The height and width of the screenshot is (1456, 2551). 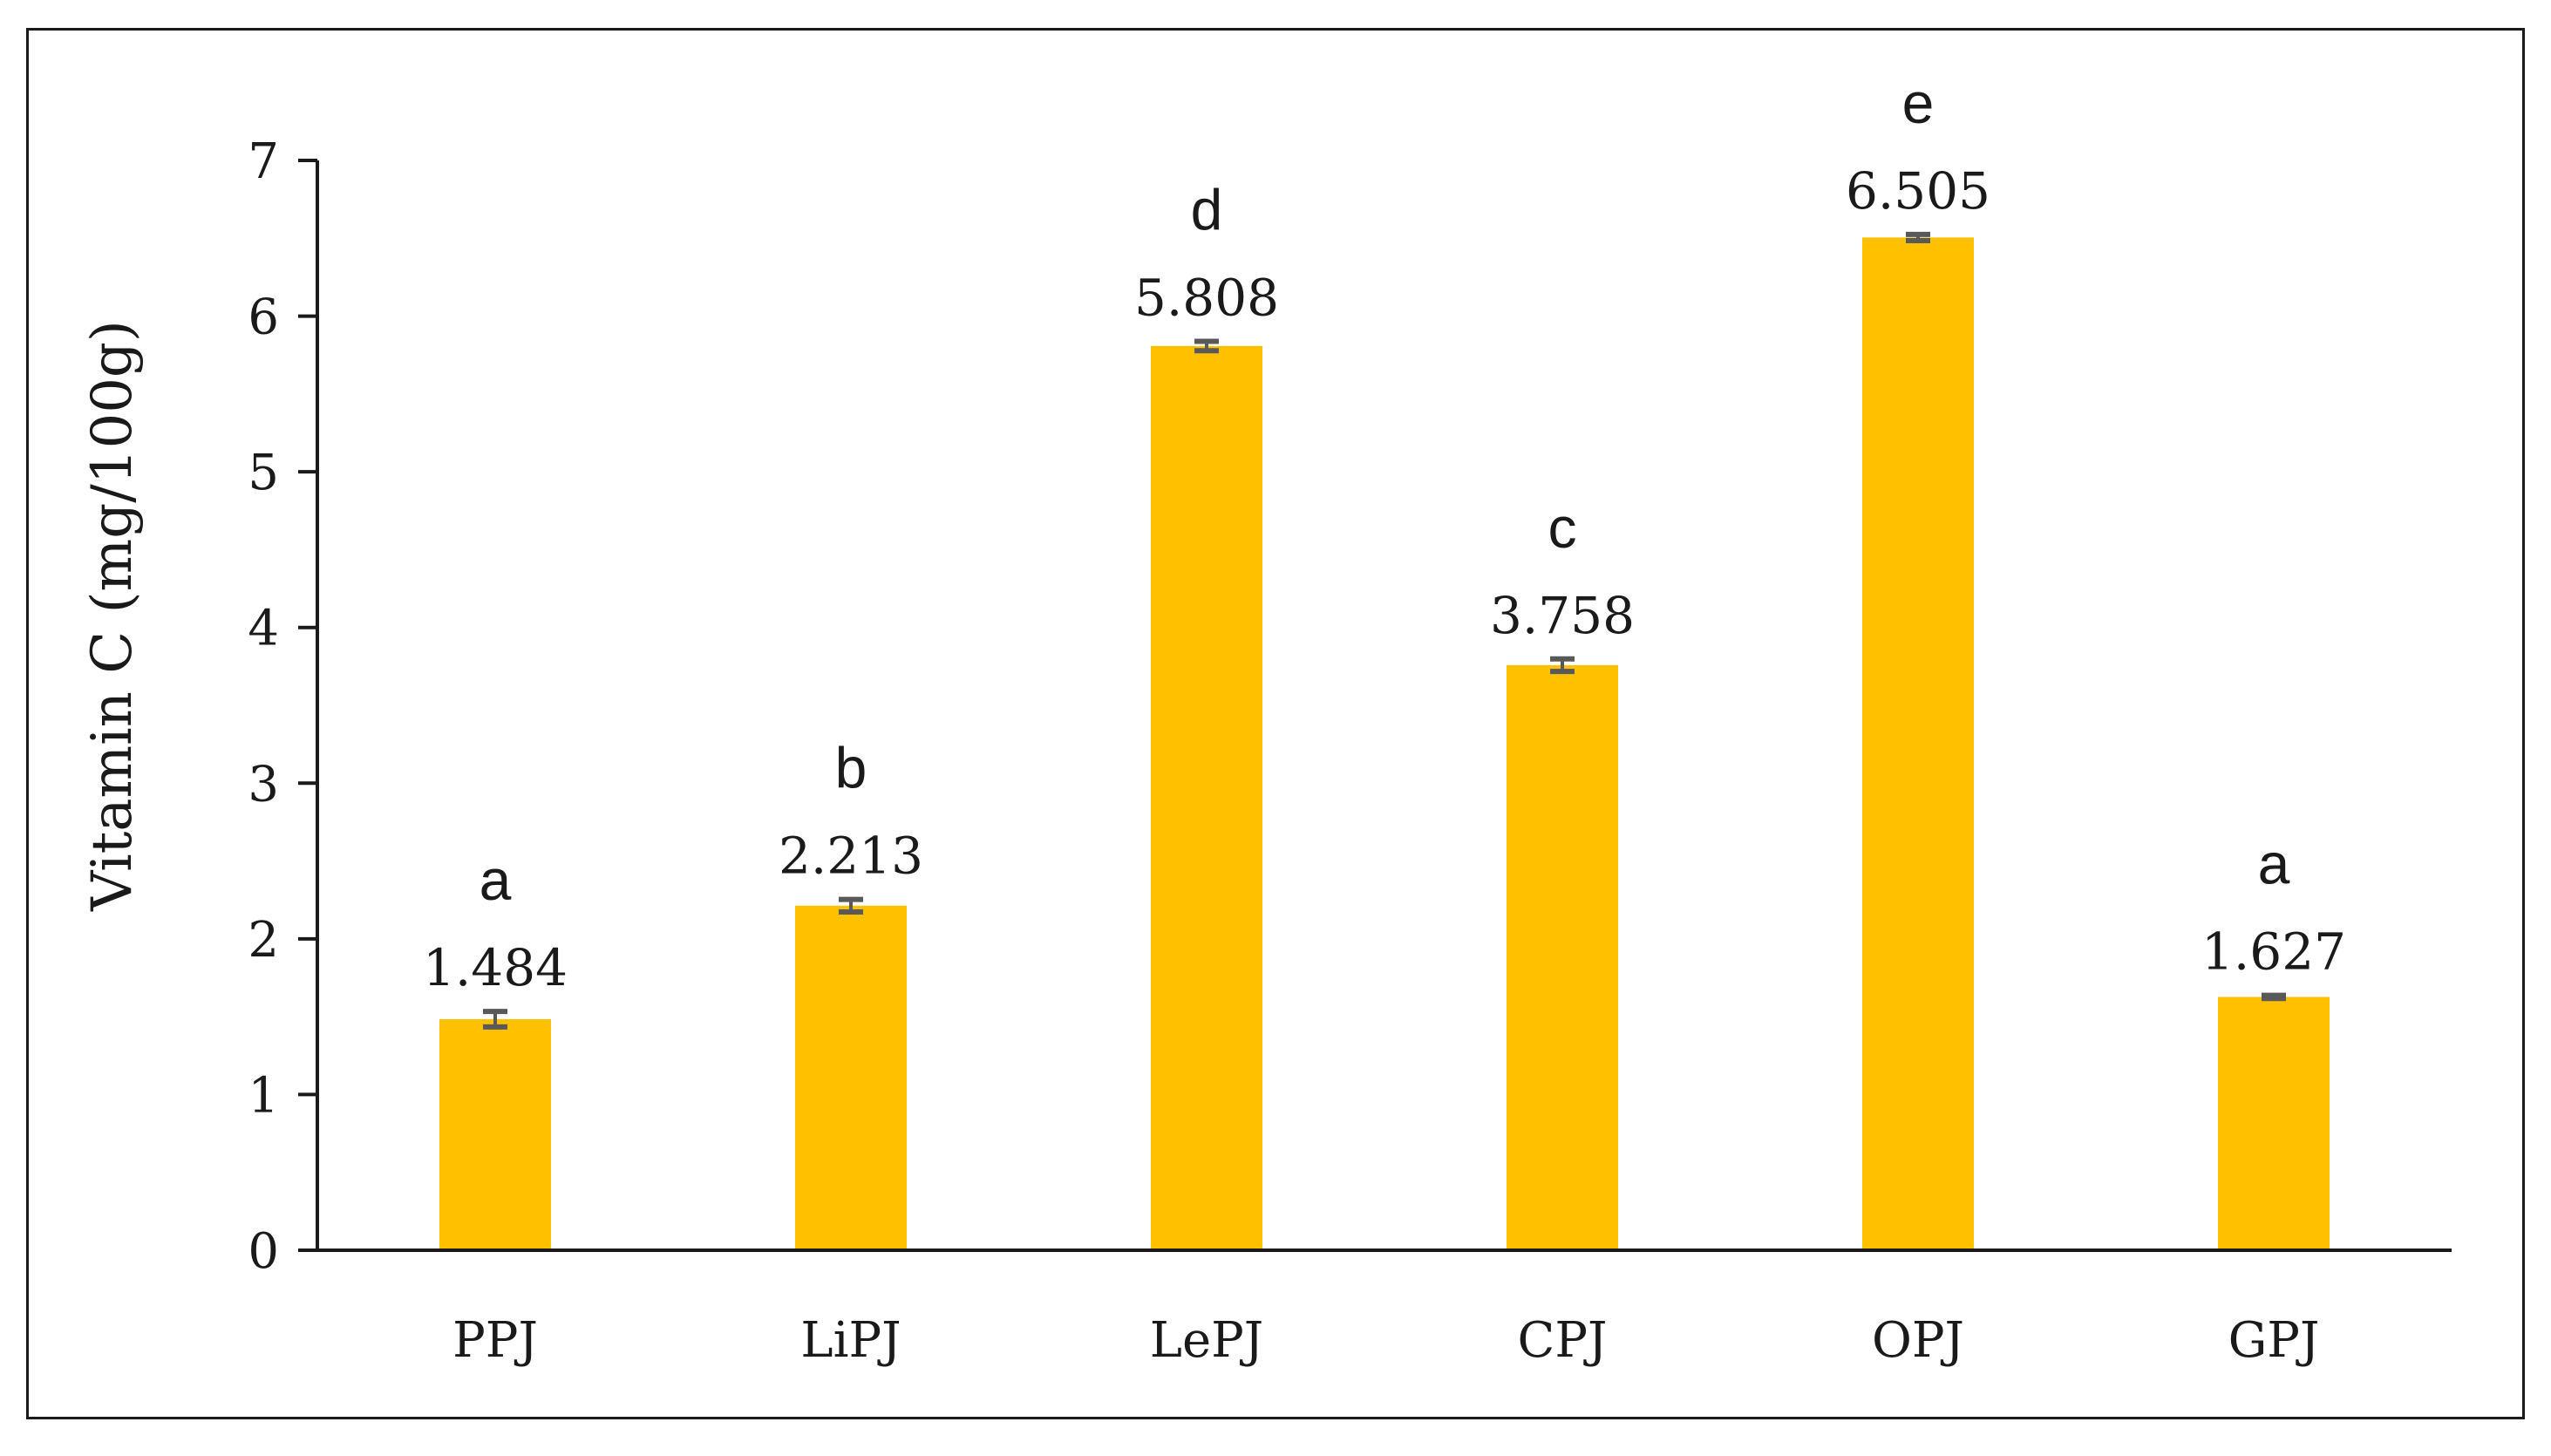 What do you see at coordinates (2273, 952) in the screenshot?
I see `data-label: 1.627` at bounding box center [2273, 952].